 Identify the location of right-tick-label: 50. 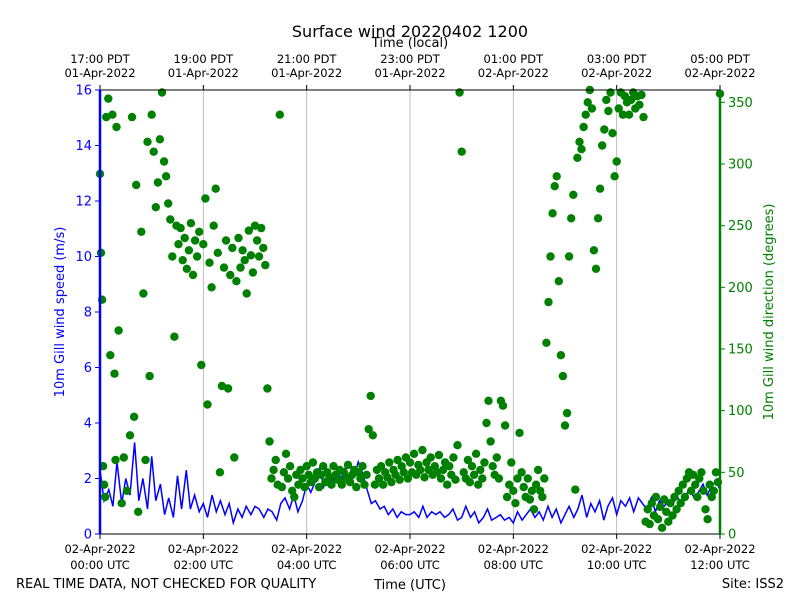
(736, 473).